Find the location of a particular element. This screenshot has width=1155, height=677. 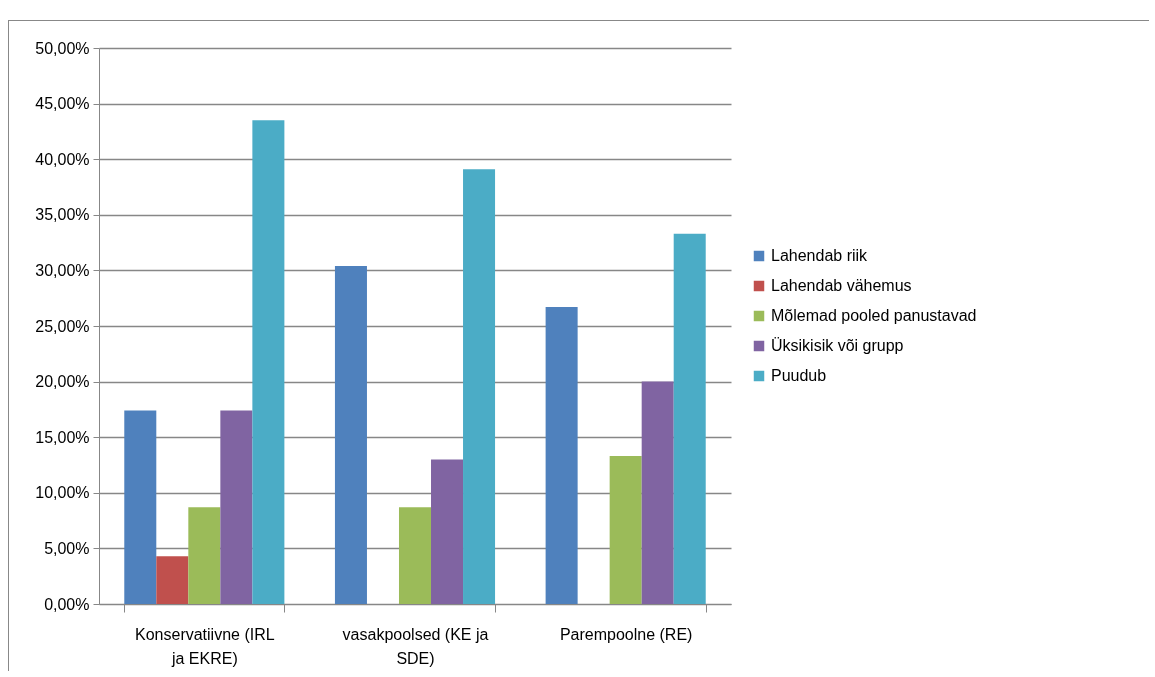

y-tick-label: 10,00% is located at coordinates (62, 493).